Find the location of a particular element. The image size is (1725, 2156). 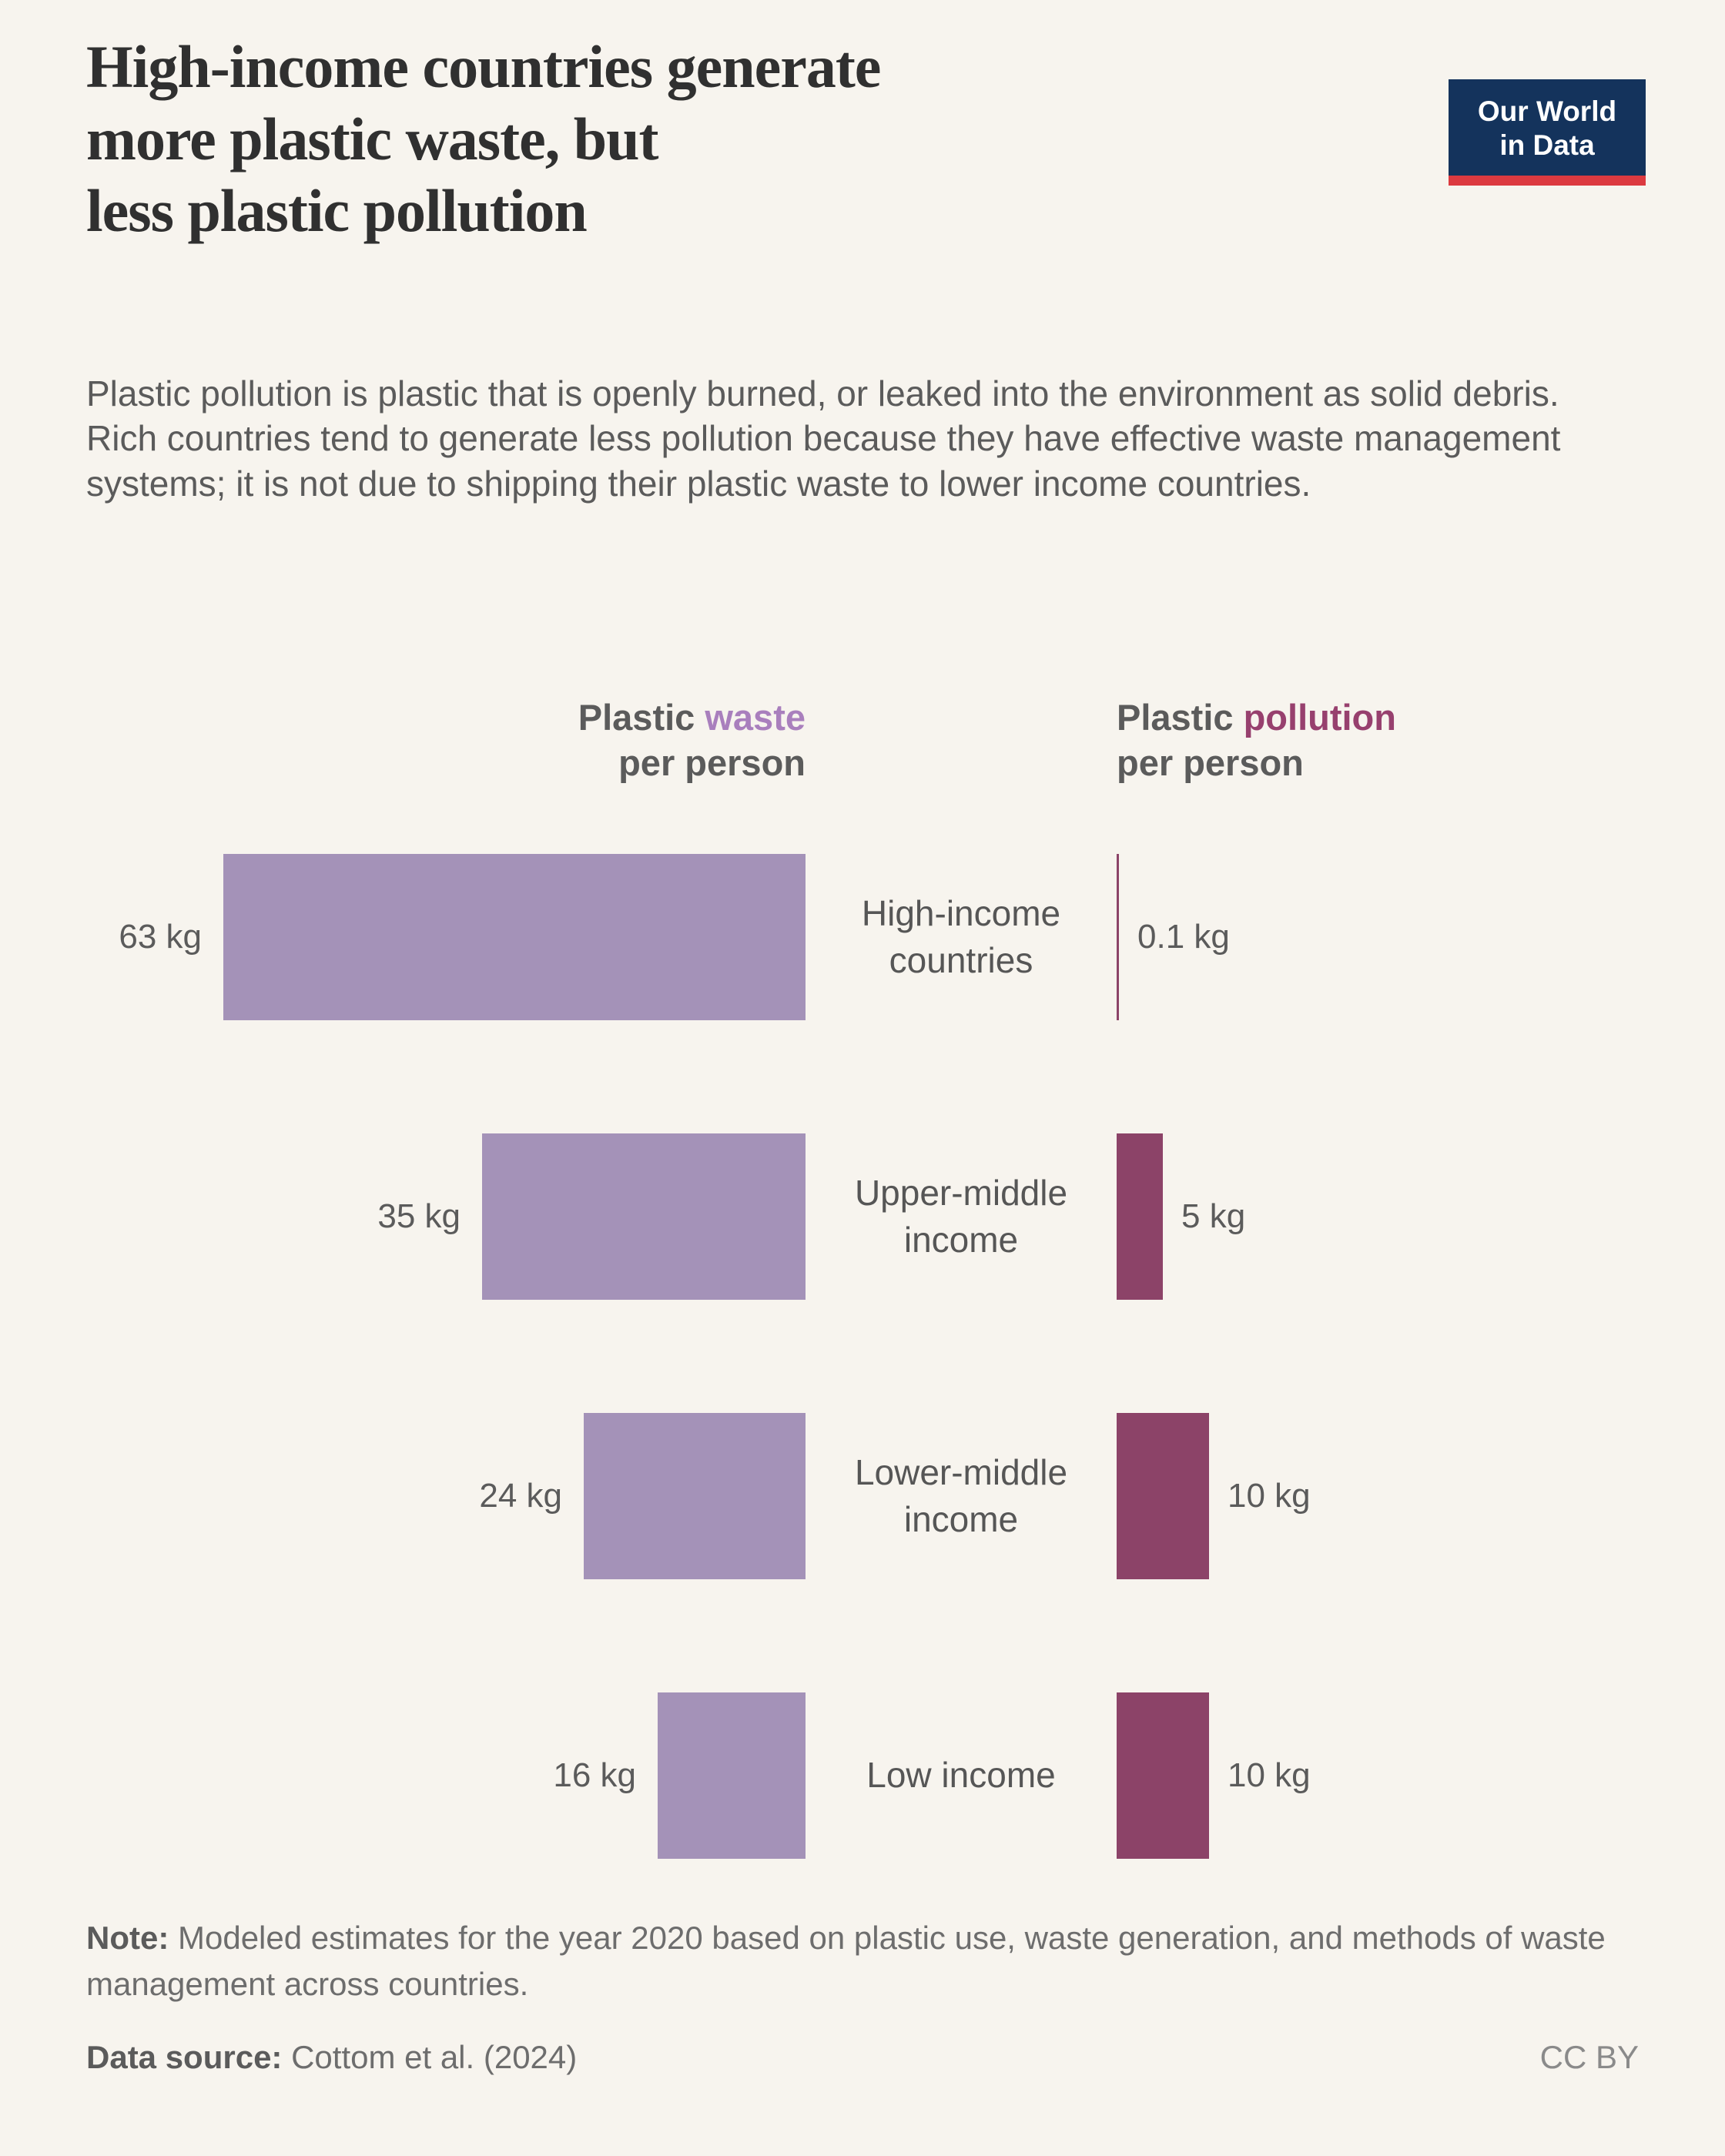

license-badge: CC BY is located at coordinates (1589, 2057).